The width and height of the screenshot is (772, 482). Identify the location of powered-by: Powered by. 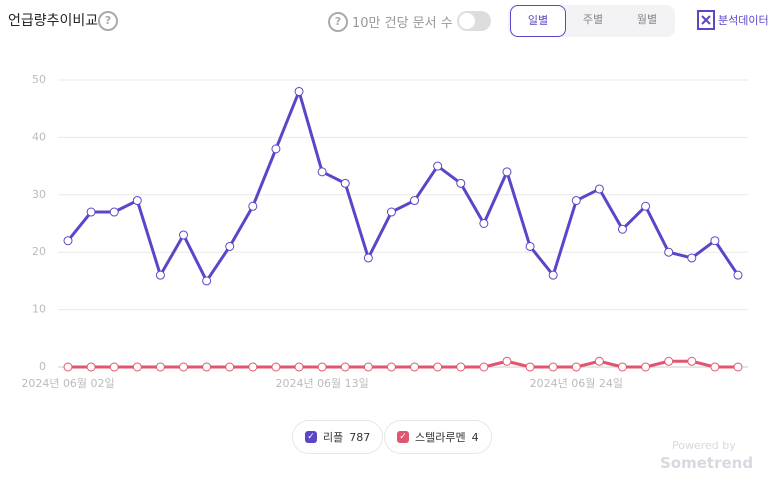
(704, 445).